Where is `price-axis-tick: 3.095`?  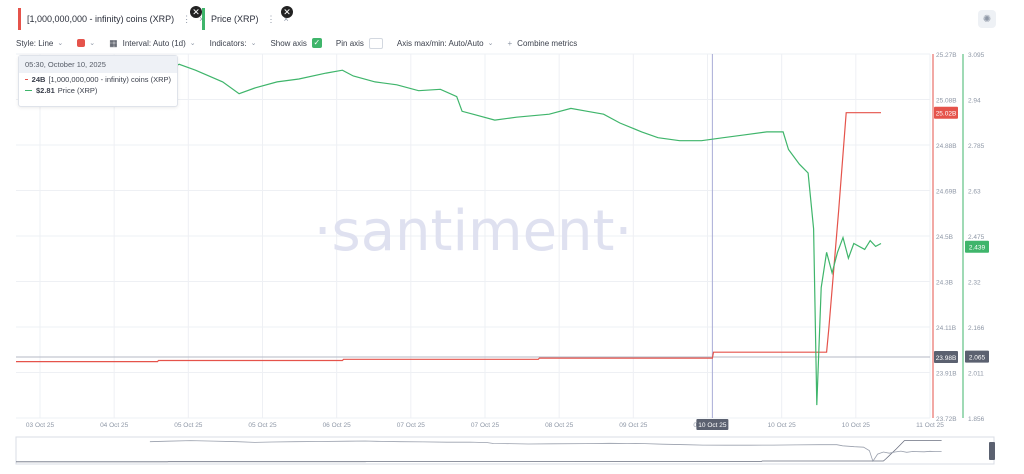 price-axis-tick: 3.095 is located at coordinates (976, 55).